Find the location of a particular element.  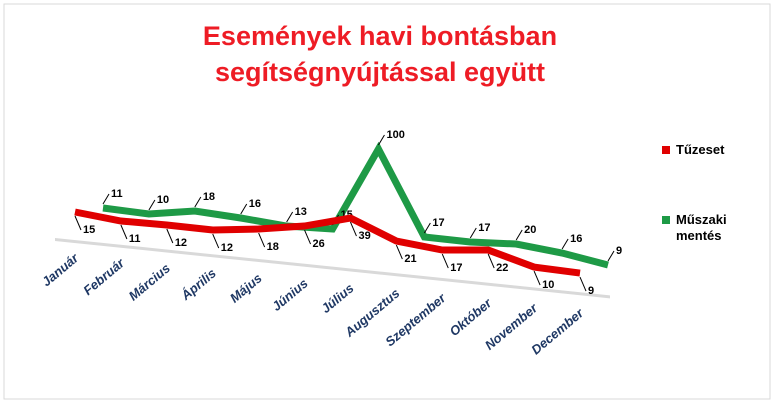

x-tick-label: Április is located at coordinates (197, 284).